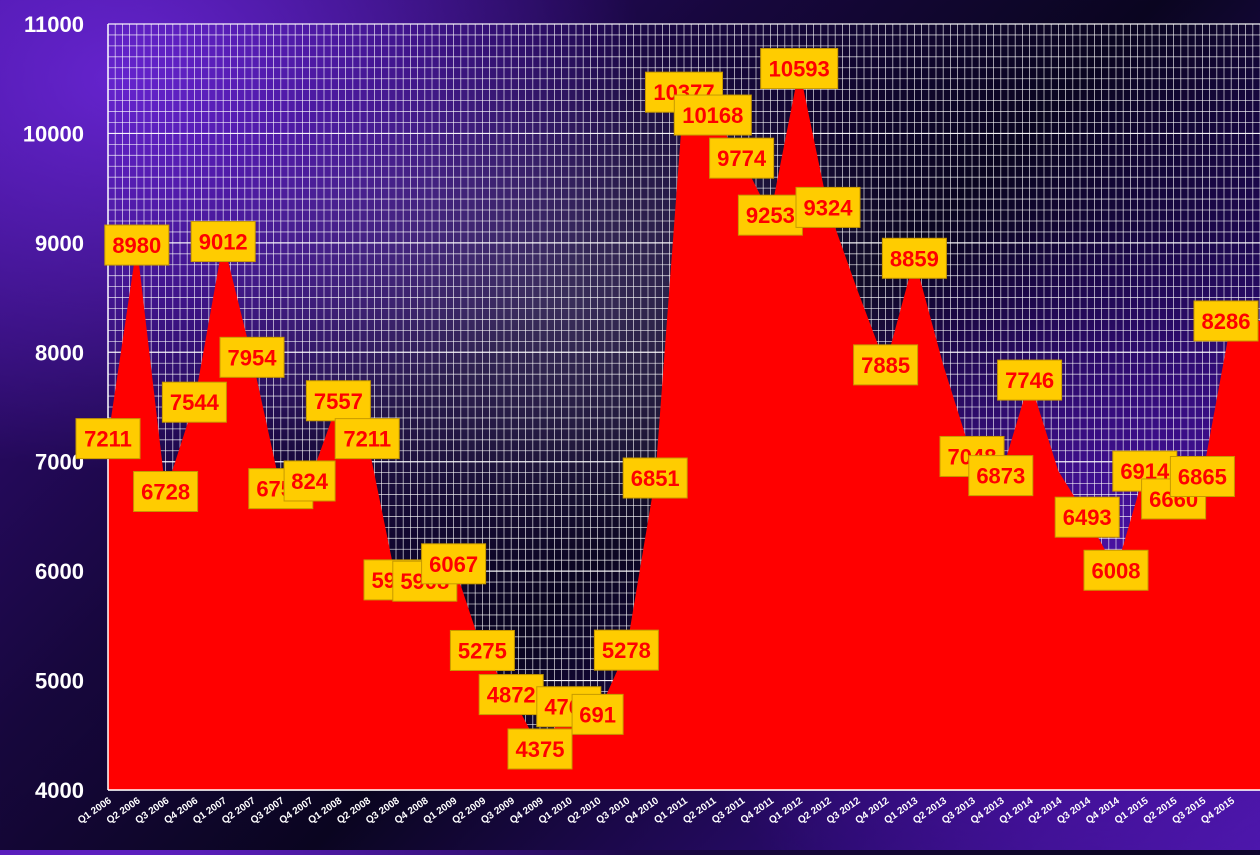 The height and width of the screenshot is (855, 1260). What do you see at coordinates (59, 790) in the screenshot?
I see `y-tick-label: 4000` at bounding box center [59, 790].